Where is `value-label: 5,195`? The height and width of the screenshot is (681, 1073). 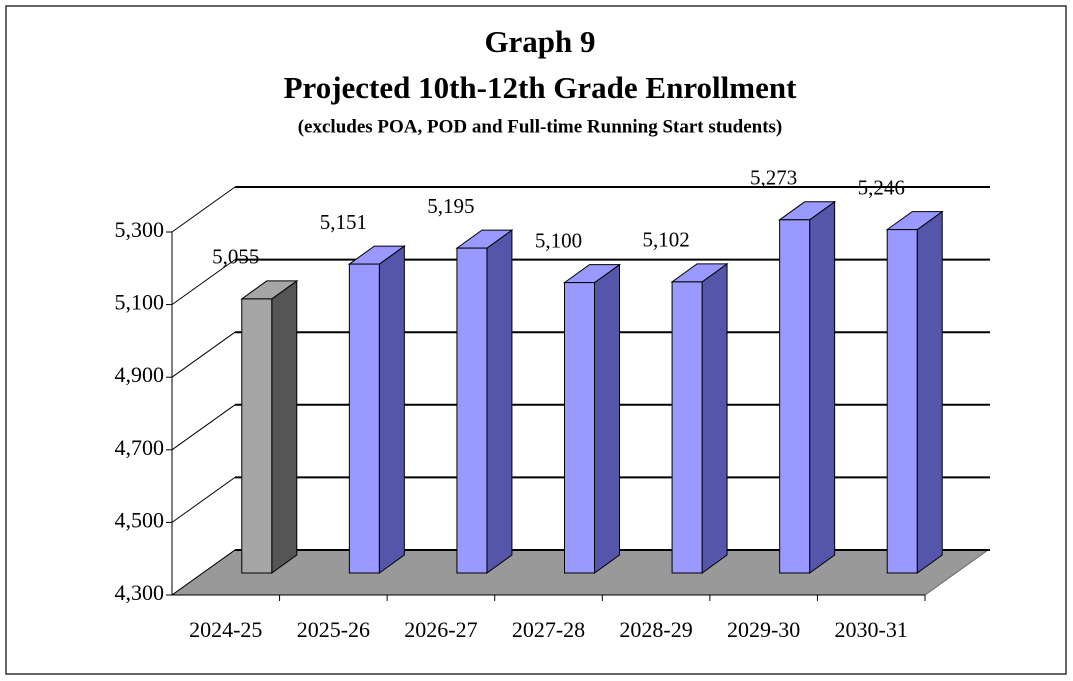
value-label: 5,195 is located at coordinates (450, 206).